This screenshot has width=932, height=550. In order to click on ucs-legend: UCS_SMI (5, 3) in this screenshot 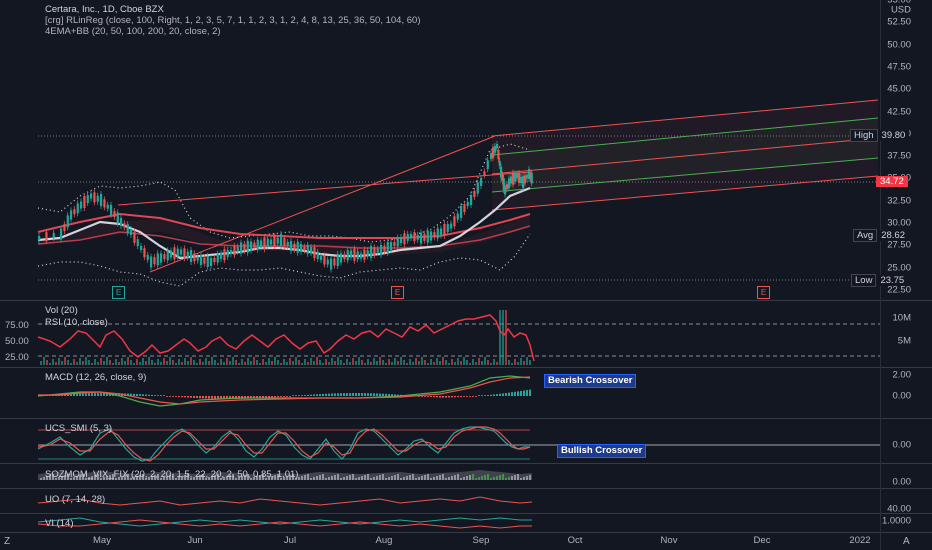, I will do `click(79, 428)`.